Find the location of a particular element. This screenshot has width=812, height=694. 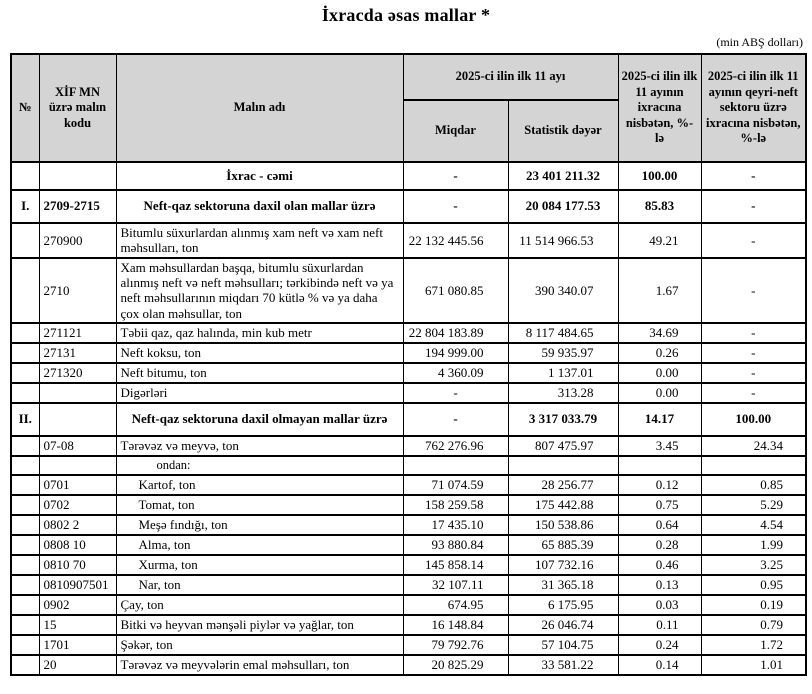

row-stat-value-cell: 390 340.07 is located at coordinates (563, 290).